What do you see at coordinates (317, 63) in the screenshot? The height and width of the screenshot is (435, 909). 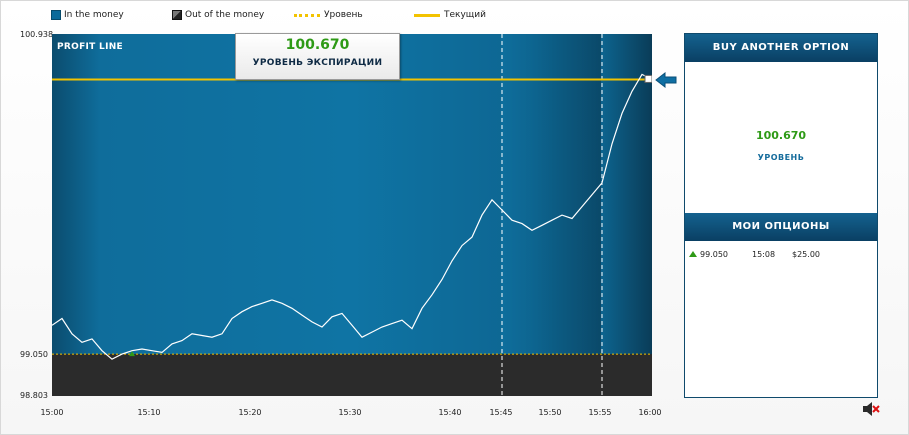 I see `expiry-label: УРОВЕНЬ ЭКСПИРАЦИИ` at bounding box center [317, 63].